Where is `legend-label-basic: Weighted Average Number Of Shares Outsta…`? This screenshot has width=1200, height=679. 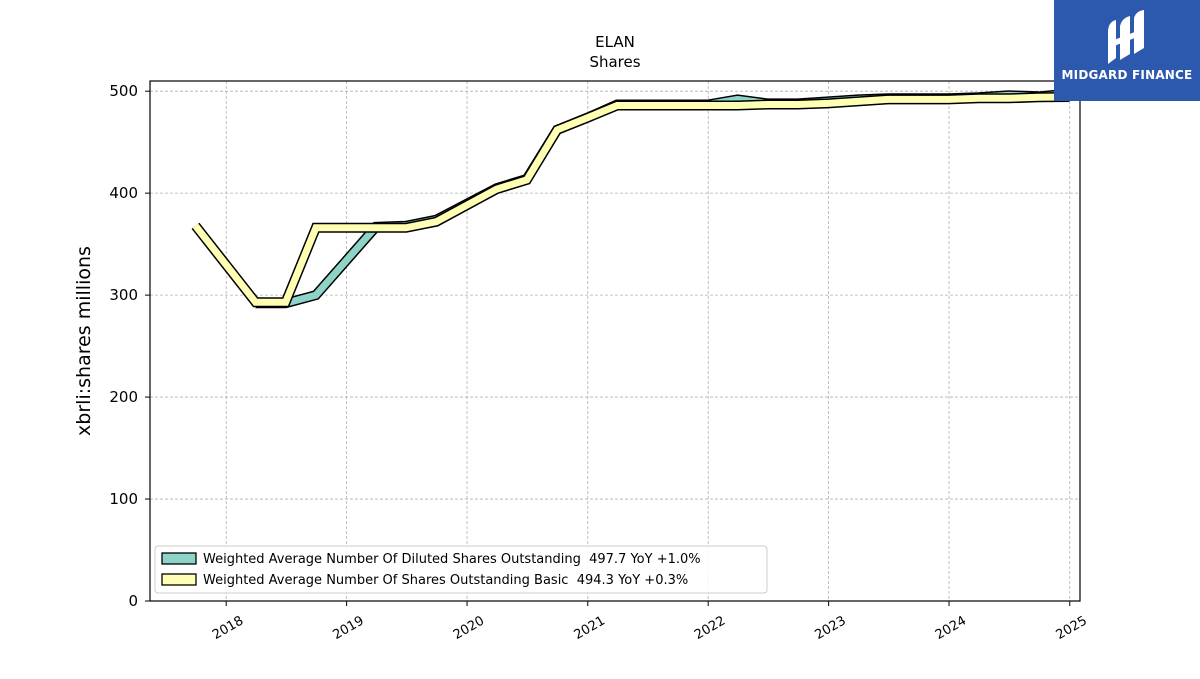
legend-label-basic: Weighted Average Number Of Shares Outsta… is located at coordinates (445, 580).